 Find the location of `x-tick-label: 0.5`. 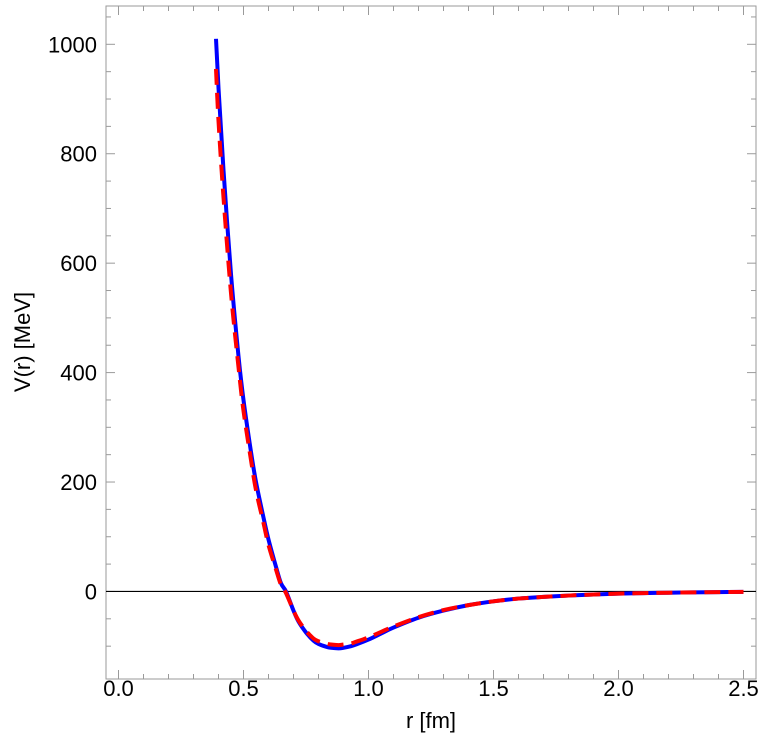

x-tick-label: 0.5 is located at coordinates (243, 688).